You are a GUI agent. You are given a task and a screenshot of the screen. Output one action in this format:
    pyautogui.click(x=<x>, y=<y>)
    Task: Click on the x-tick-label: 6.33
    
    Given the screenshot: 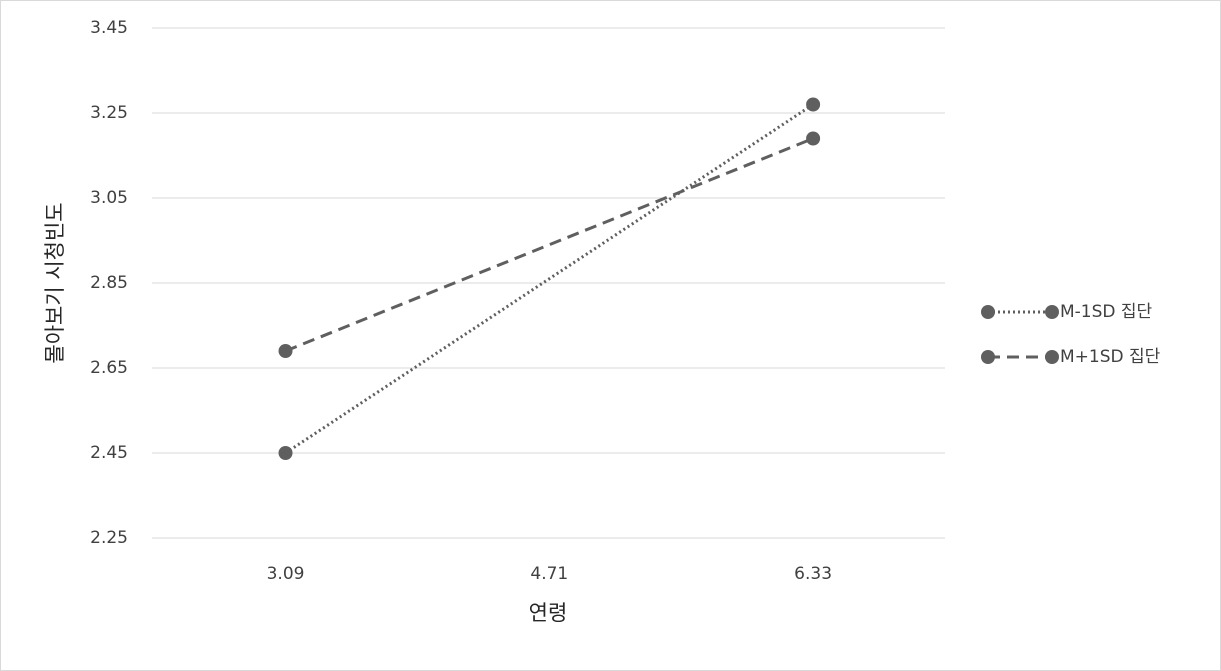 What is the action you would take?
    pyautogui.click(x=813, y=574)
    